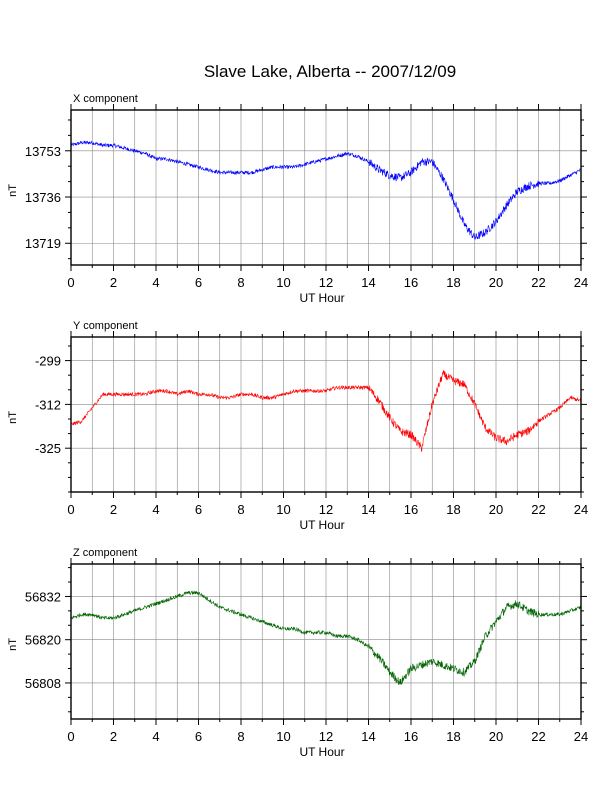  I want to click on panel-title: Z component, so click(105, 553).